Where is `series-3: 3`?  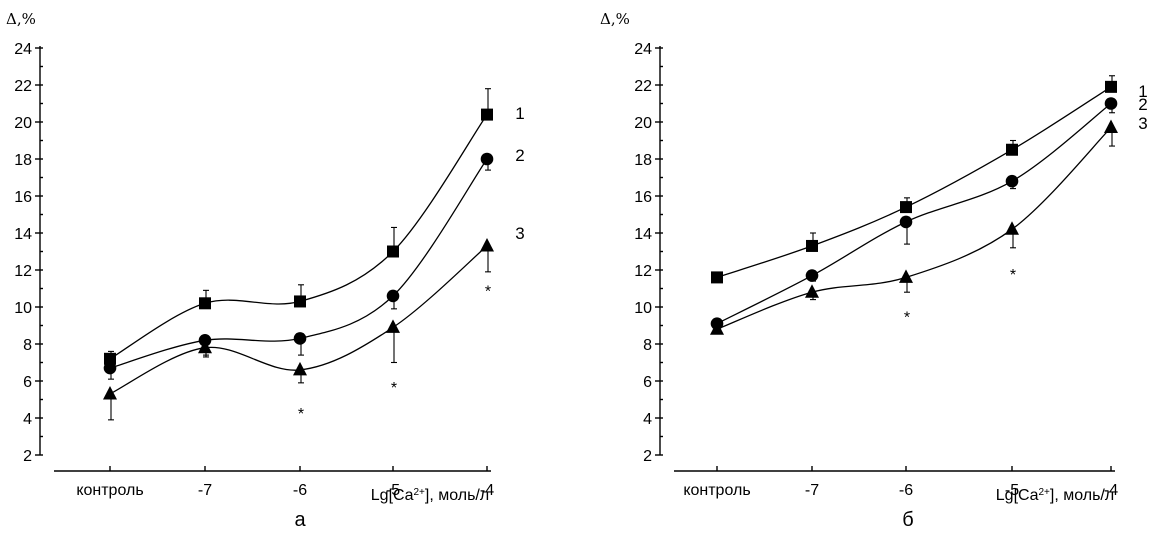 series-3: 3 is located at coordinates (314, 322).